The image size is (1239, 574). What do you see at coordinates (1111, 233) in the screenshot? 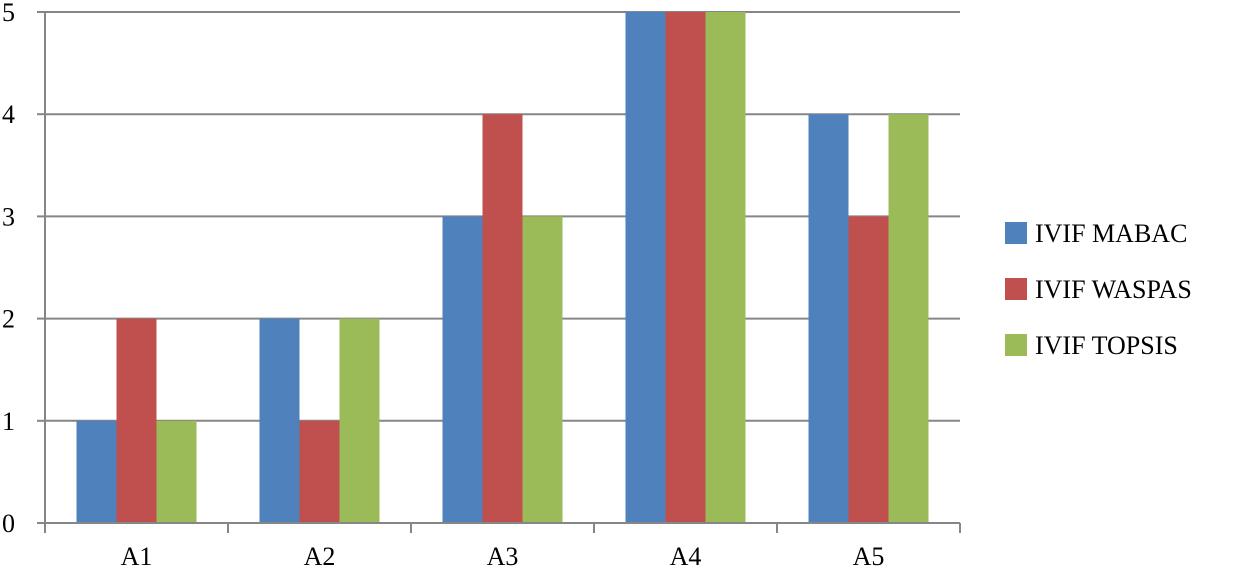
I see `legend-label: IVIF MABAC` at bounding box center [1111, 233].